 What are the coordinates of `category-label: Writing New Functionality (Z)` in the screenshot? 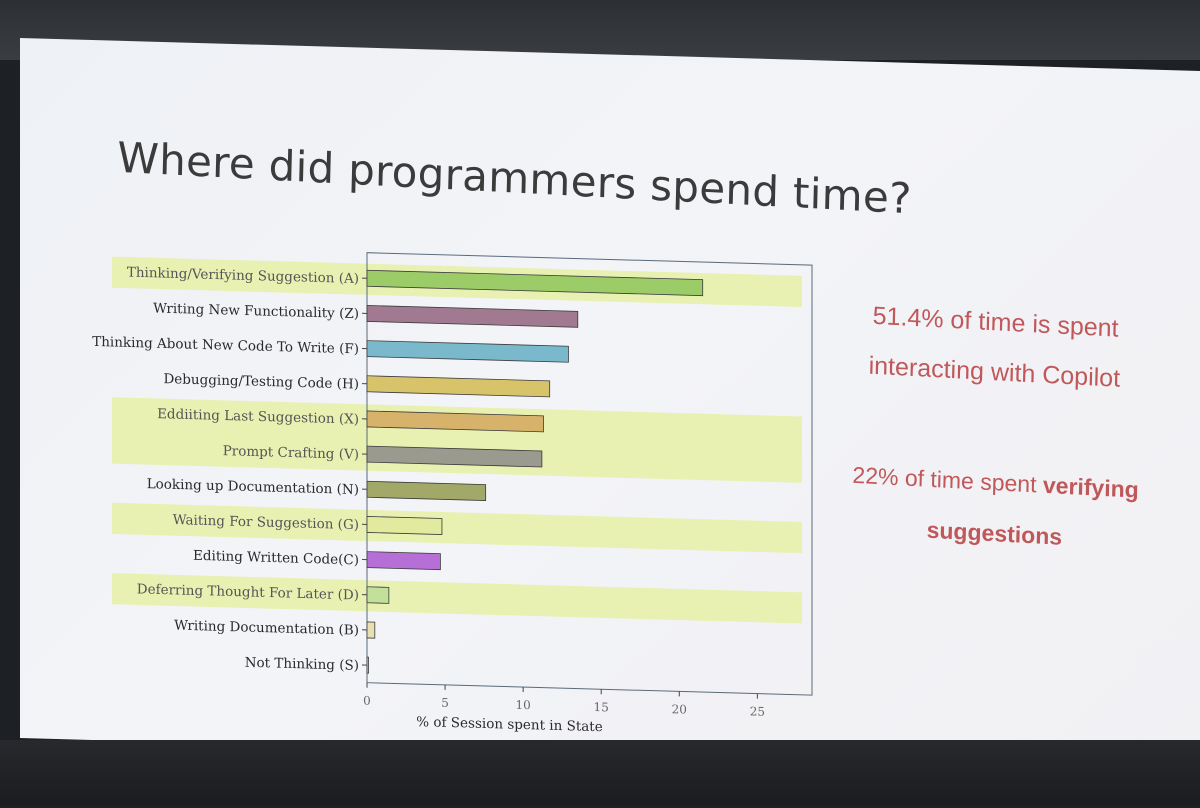 It's located at (256, 311).